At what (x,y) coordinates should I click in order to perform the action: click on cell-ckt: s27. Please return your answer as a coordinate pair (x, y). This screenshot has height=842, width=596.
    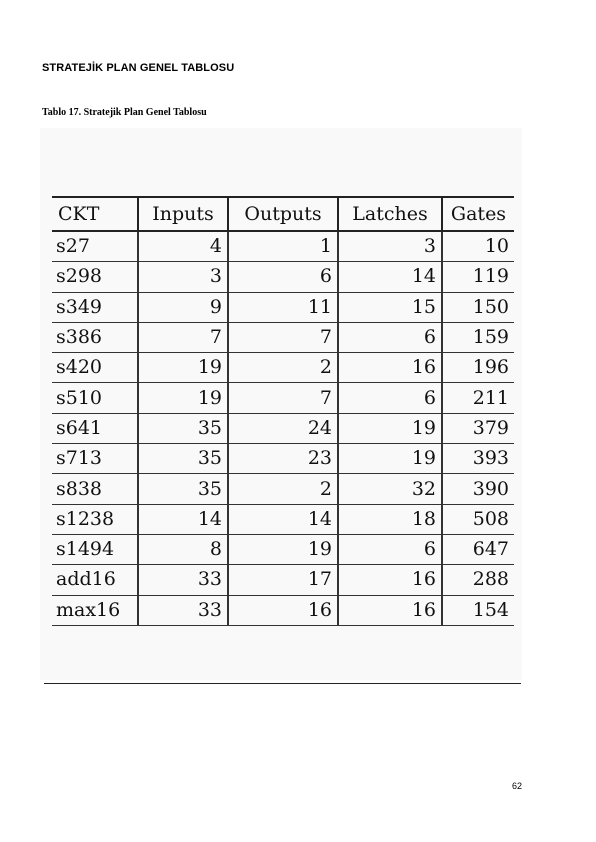
    Looking at the image, I should click on (95, 247).